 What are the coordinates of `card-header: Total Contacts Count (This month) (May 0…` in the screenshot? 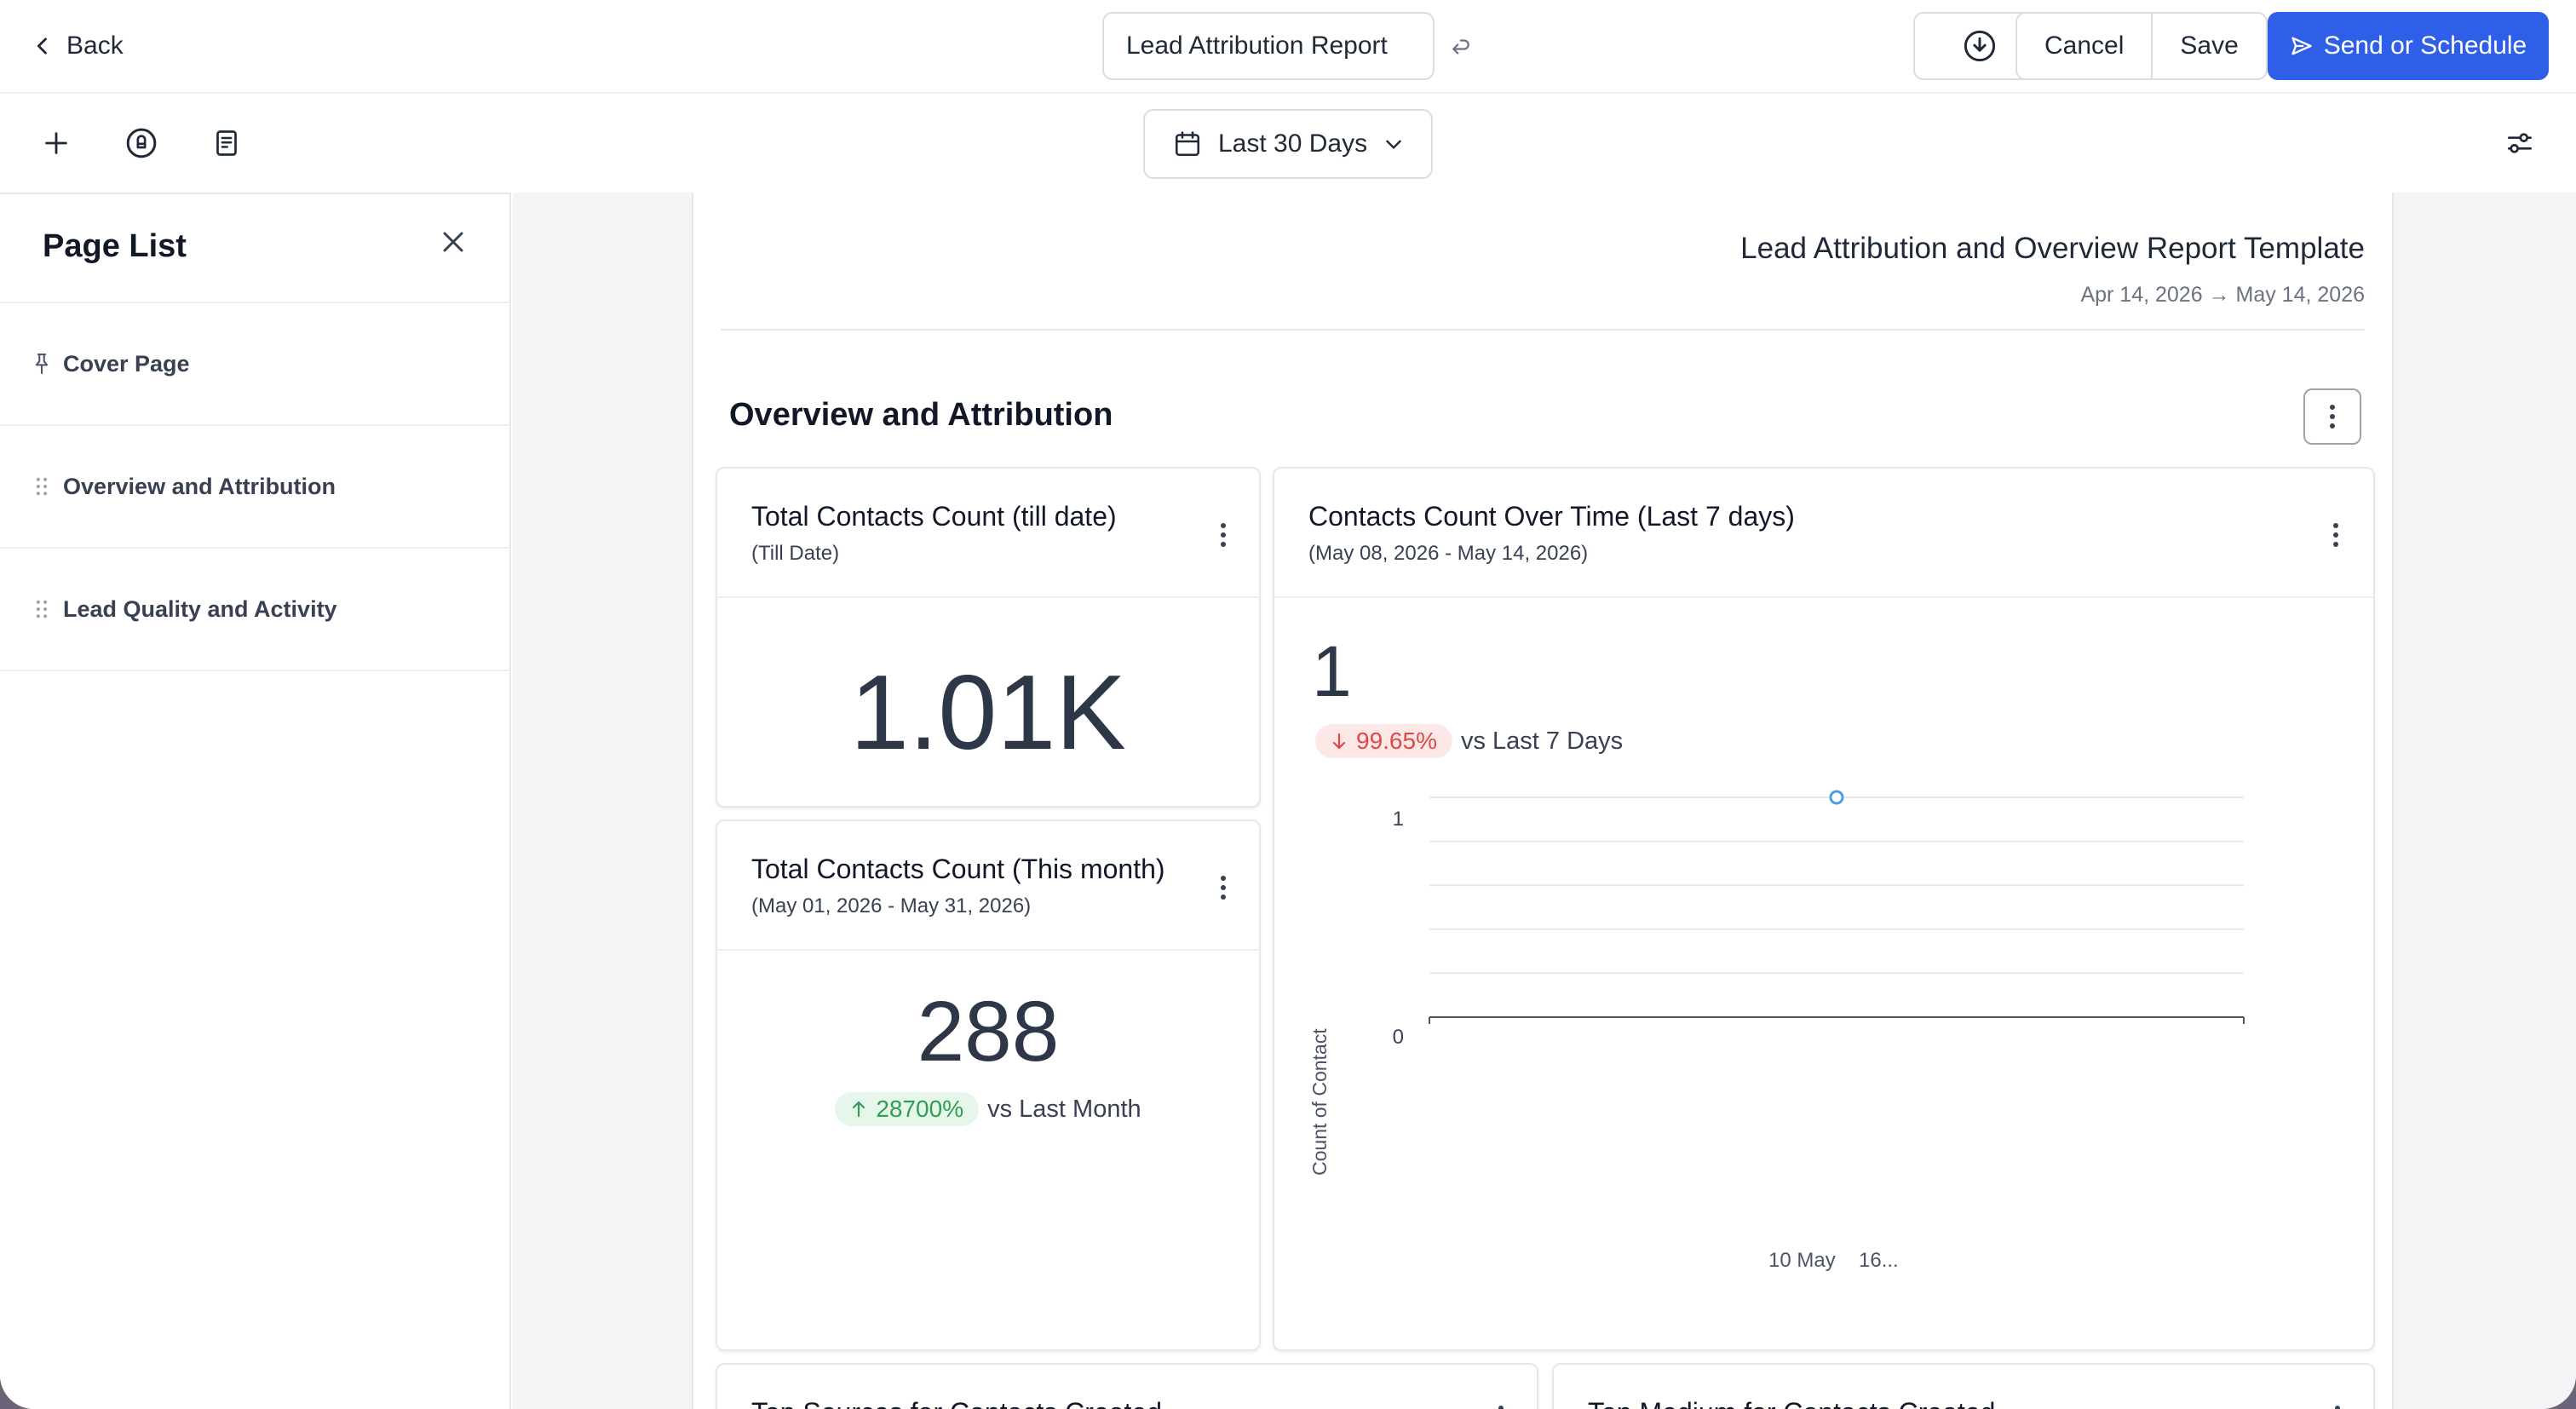 It's located at (988, 886).